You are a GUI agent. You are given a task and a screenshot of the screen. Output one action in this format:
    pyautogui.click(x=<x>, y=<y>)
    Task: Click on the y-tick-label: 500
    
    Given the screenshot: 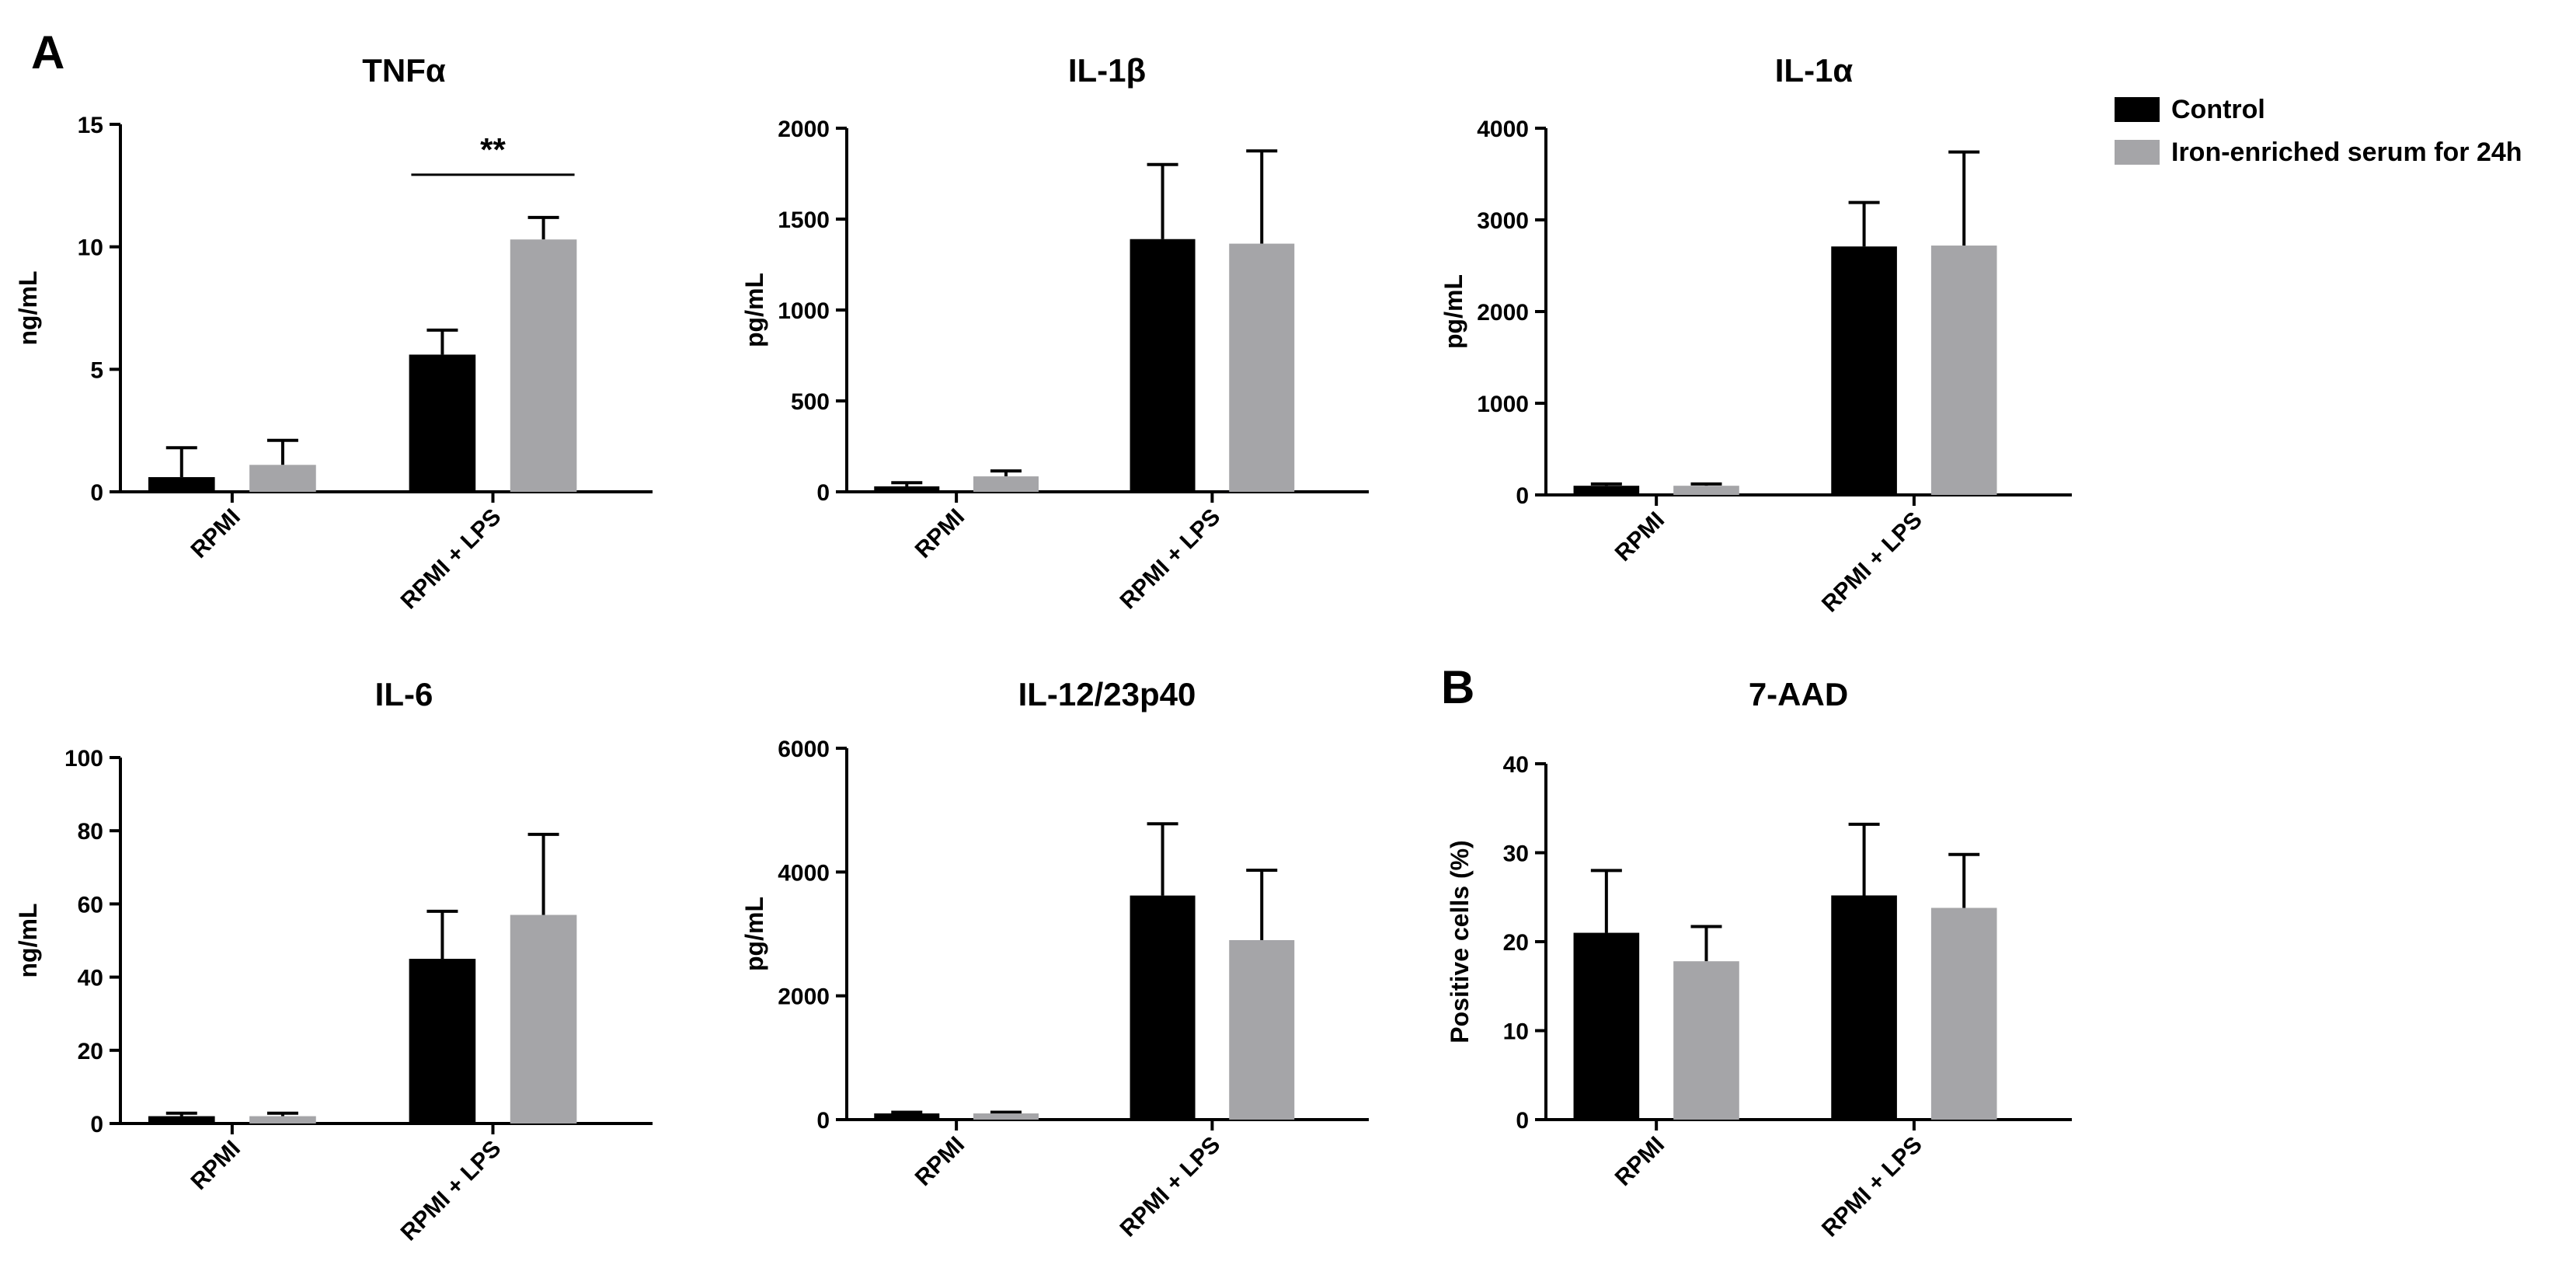 What is the action you would take?
    pyautogui.click(x=810, y=402)
    